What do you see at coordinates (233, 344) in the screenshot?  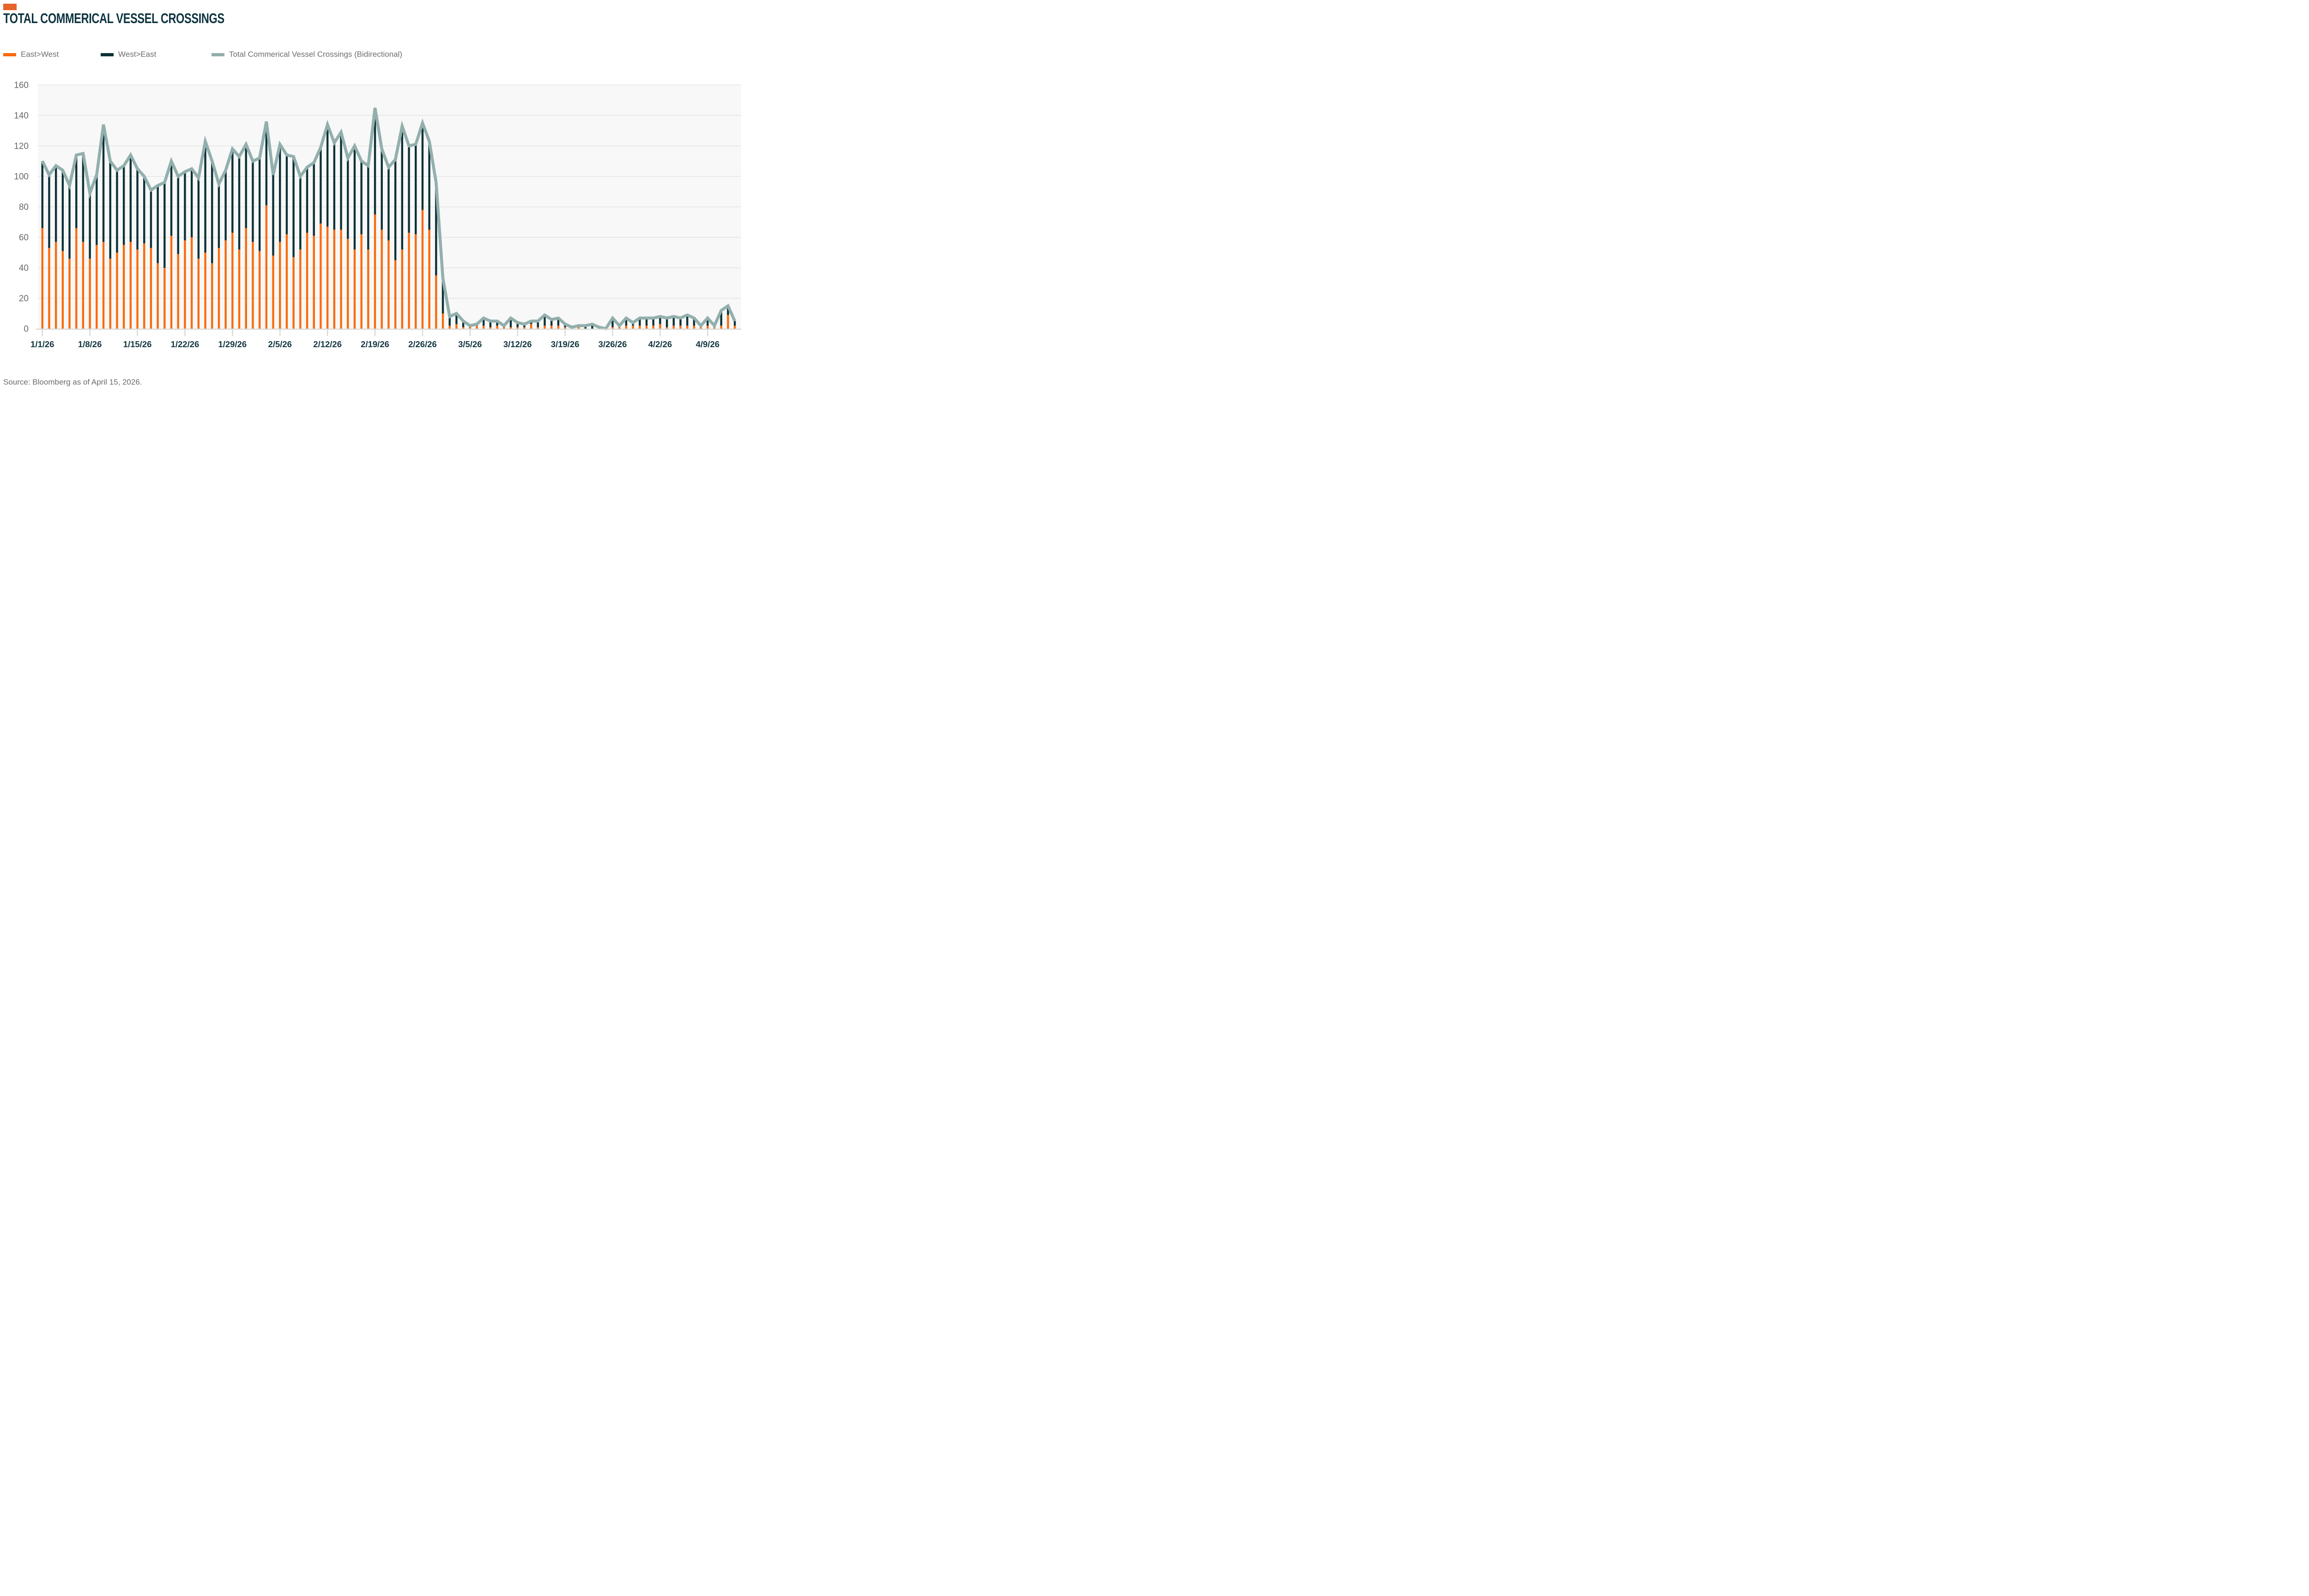 I see `x-tick-label: 1/29/26` at bounding box center [233, 344].